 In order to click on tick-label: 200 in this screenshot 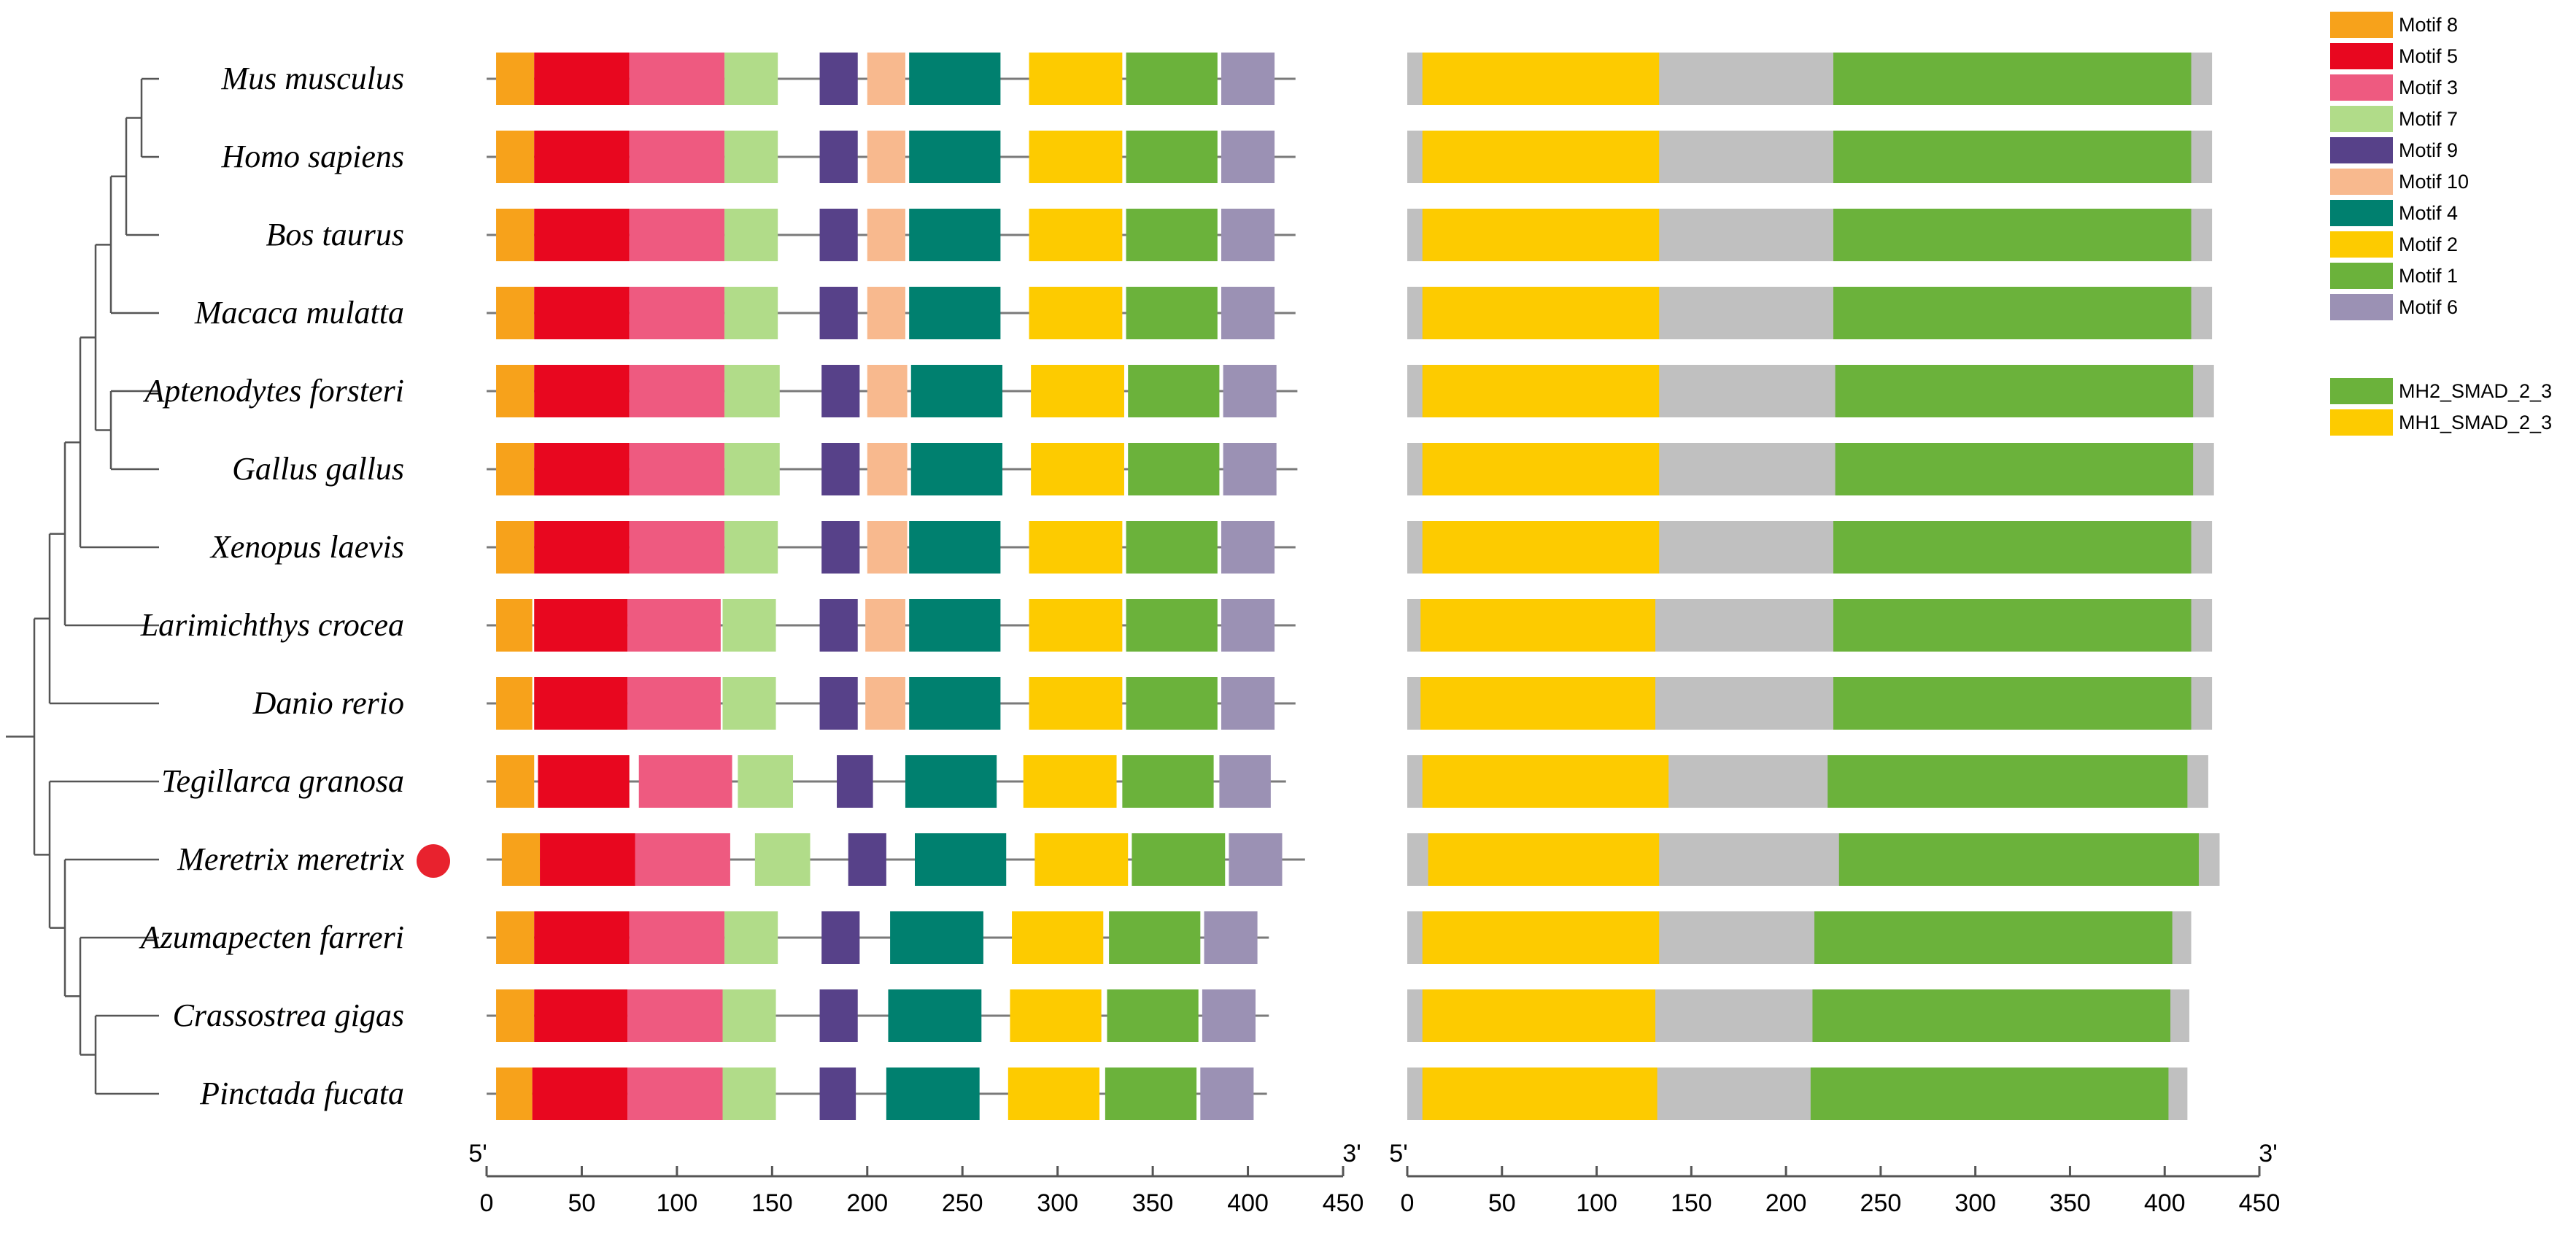, I will do `click(867, 1203)`.